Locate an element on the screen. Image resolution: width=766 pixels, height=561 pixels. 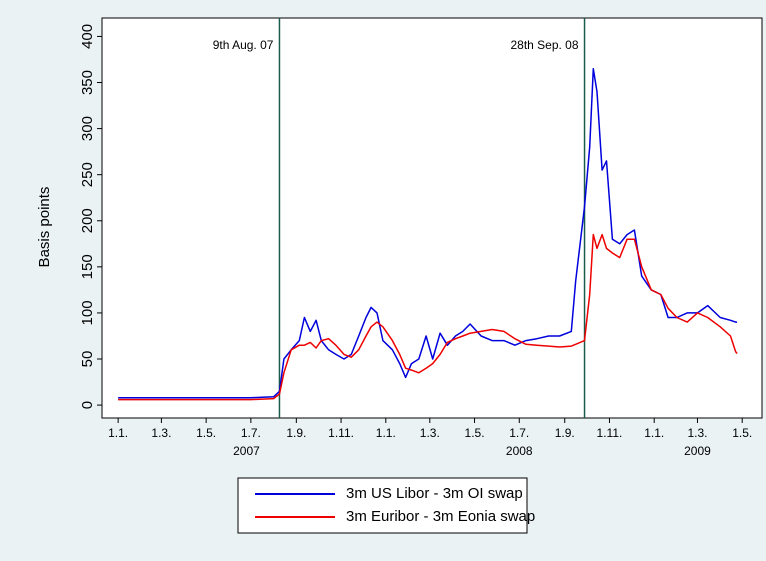
year-label: 2008 is located at coordinates (519, 451).